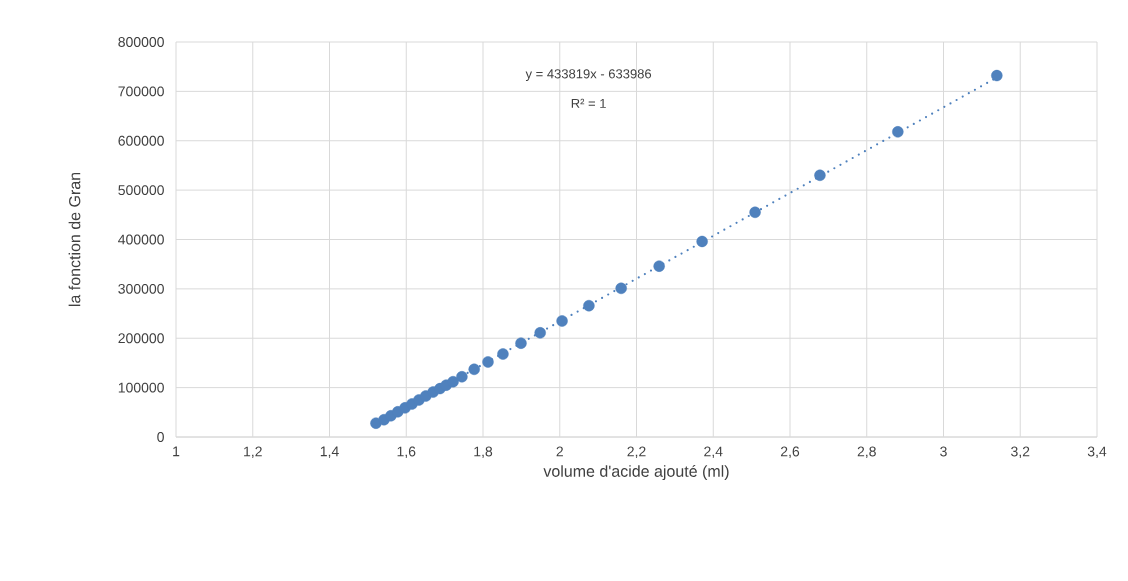 This screenshot has height=581, width=1128. I want to click on y-tick-label: 200000, so click(141, 338).